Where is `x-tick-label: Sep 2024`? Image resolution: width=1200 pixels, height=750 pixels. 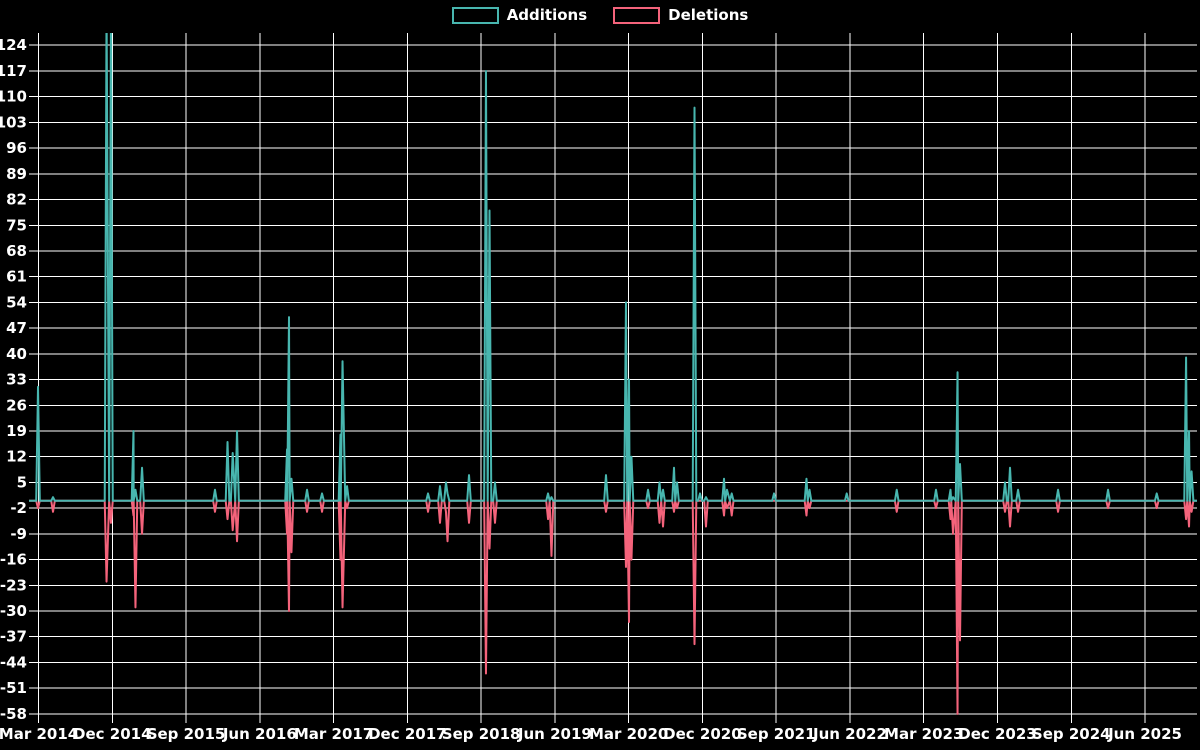 x-tick-label: Sep 2024 is located at coordinates (1071, 734).